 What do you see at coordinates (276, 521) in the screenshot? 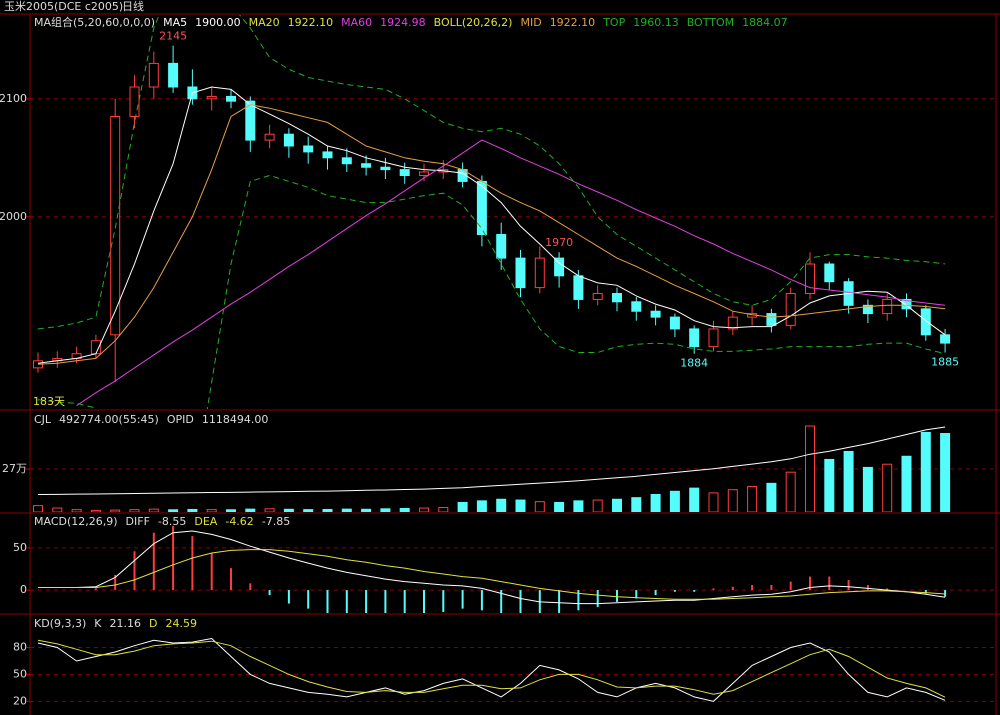
I see `legend-text: -7.85` at bounding box center [276, 521].